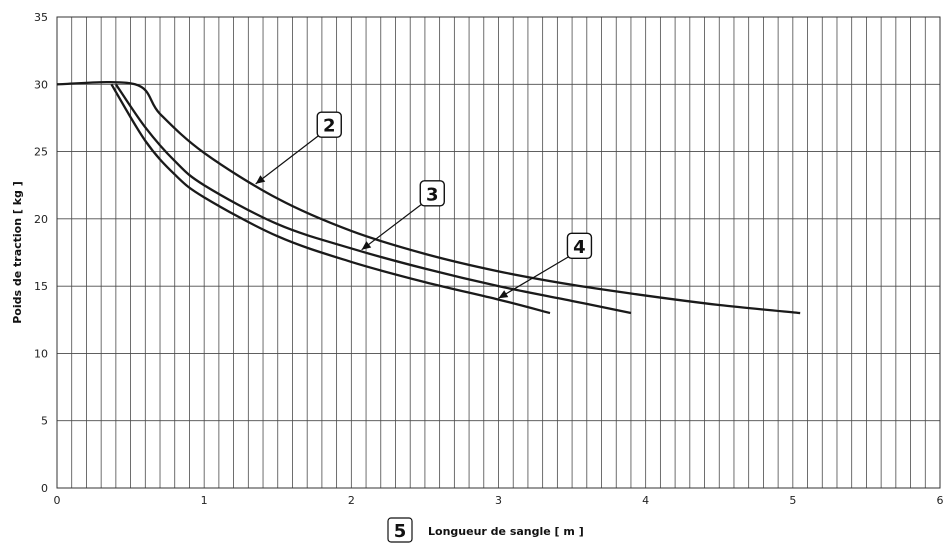  I want to click on x-tick-label: 6, so click(940, 500).